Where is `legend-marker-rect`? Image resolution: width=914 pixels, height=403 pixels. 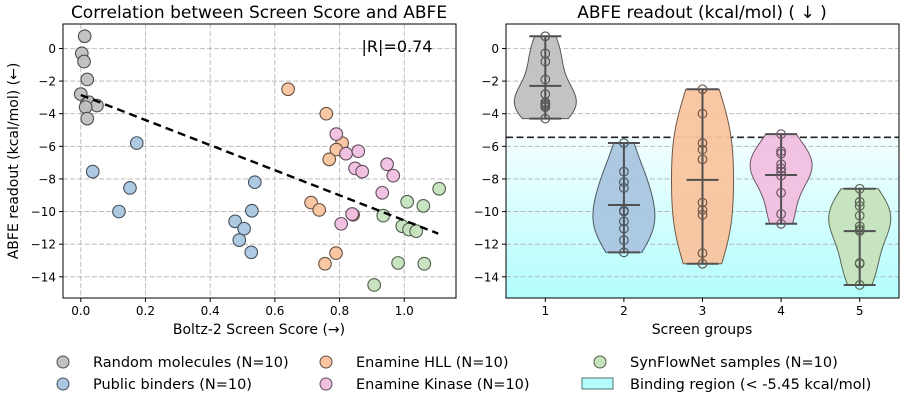
legend-marker-rect is located at coordinates (597, 383).